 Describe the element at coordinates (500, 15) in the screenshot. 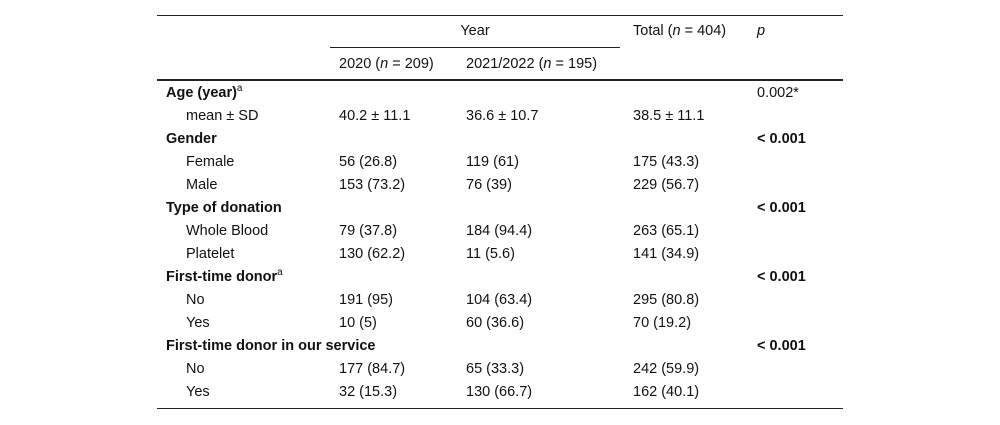

I see `top-rule` at that location.